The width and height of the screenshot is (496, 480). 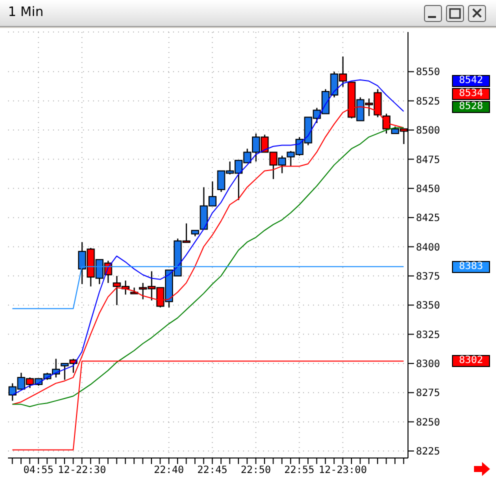 I want to click on text: 8534, so click(x=471, y=94).